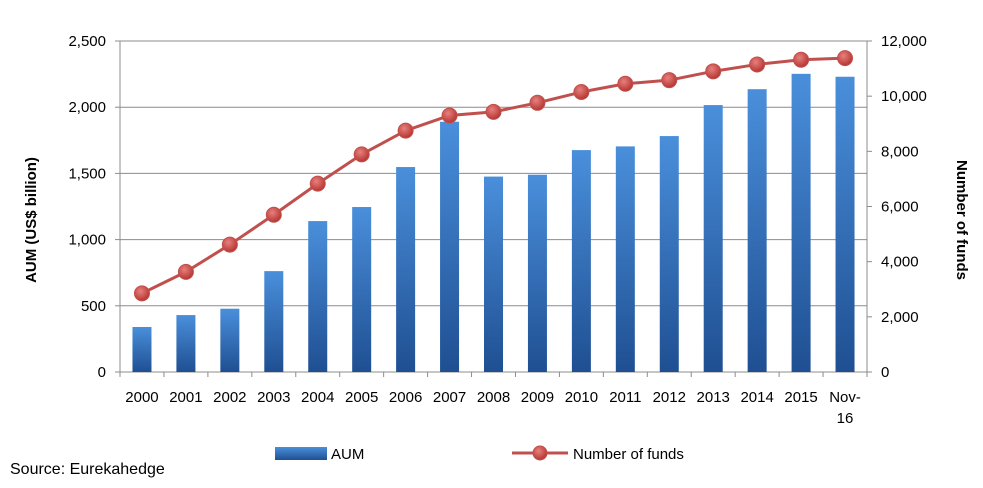 The height and width of the screenshot is (488, 983). Describe the element at coordinates (904, 96) in the screenshot. I see `right-tick-label: 10,000` at that location.